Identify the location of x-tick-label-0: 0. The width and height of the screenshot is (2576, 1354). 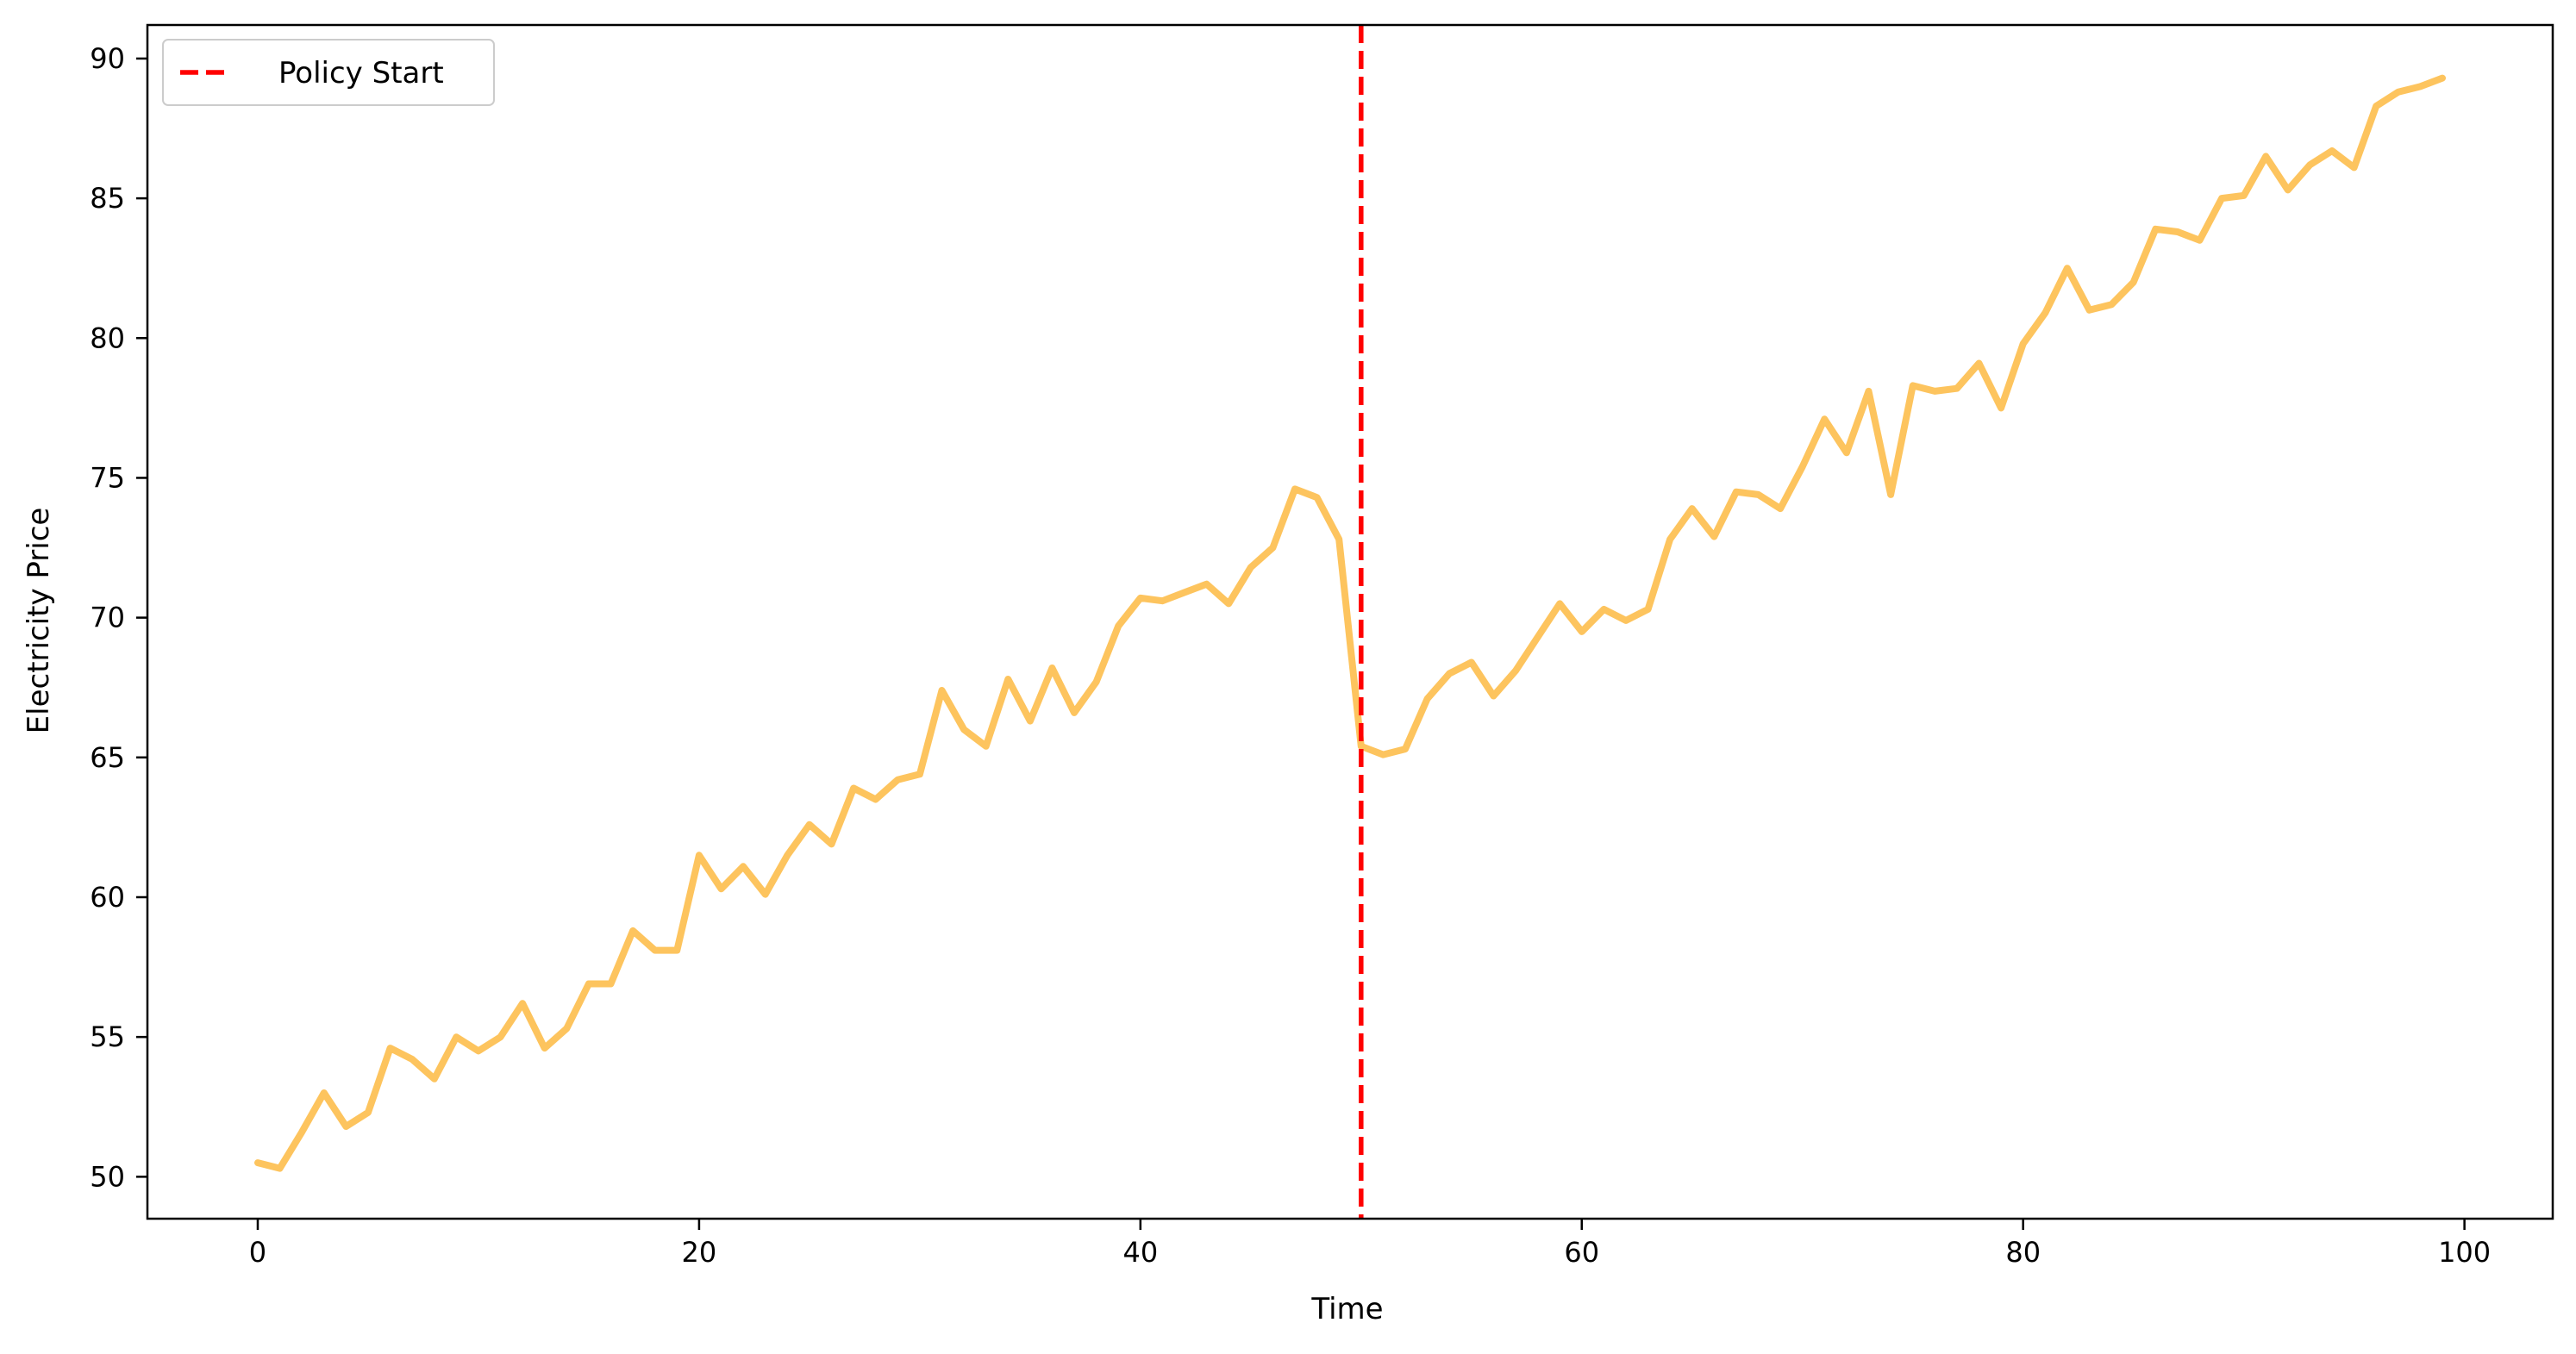
(257, 1252).